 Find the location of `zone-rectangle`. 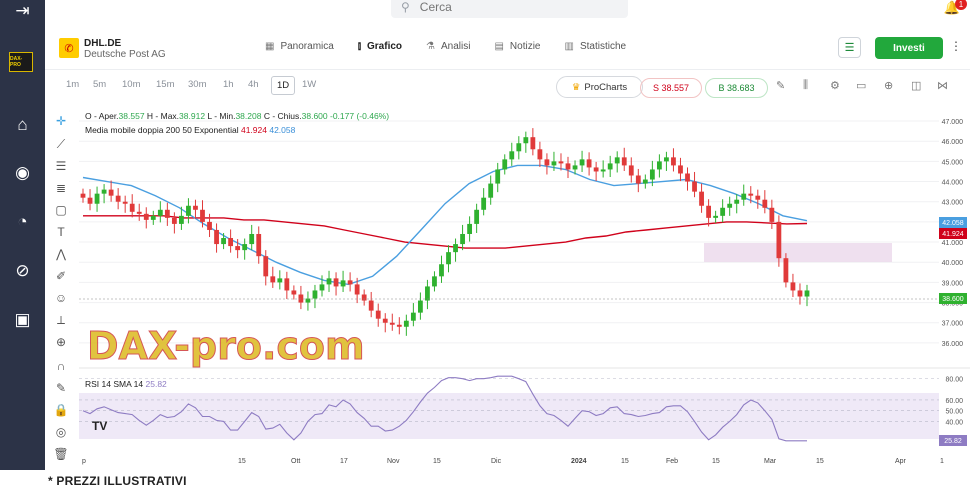

zone-rectangle is located at coordinates (798, 252).